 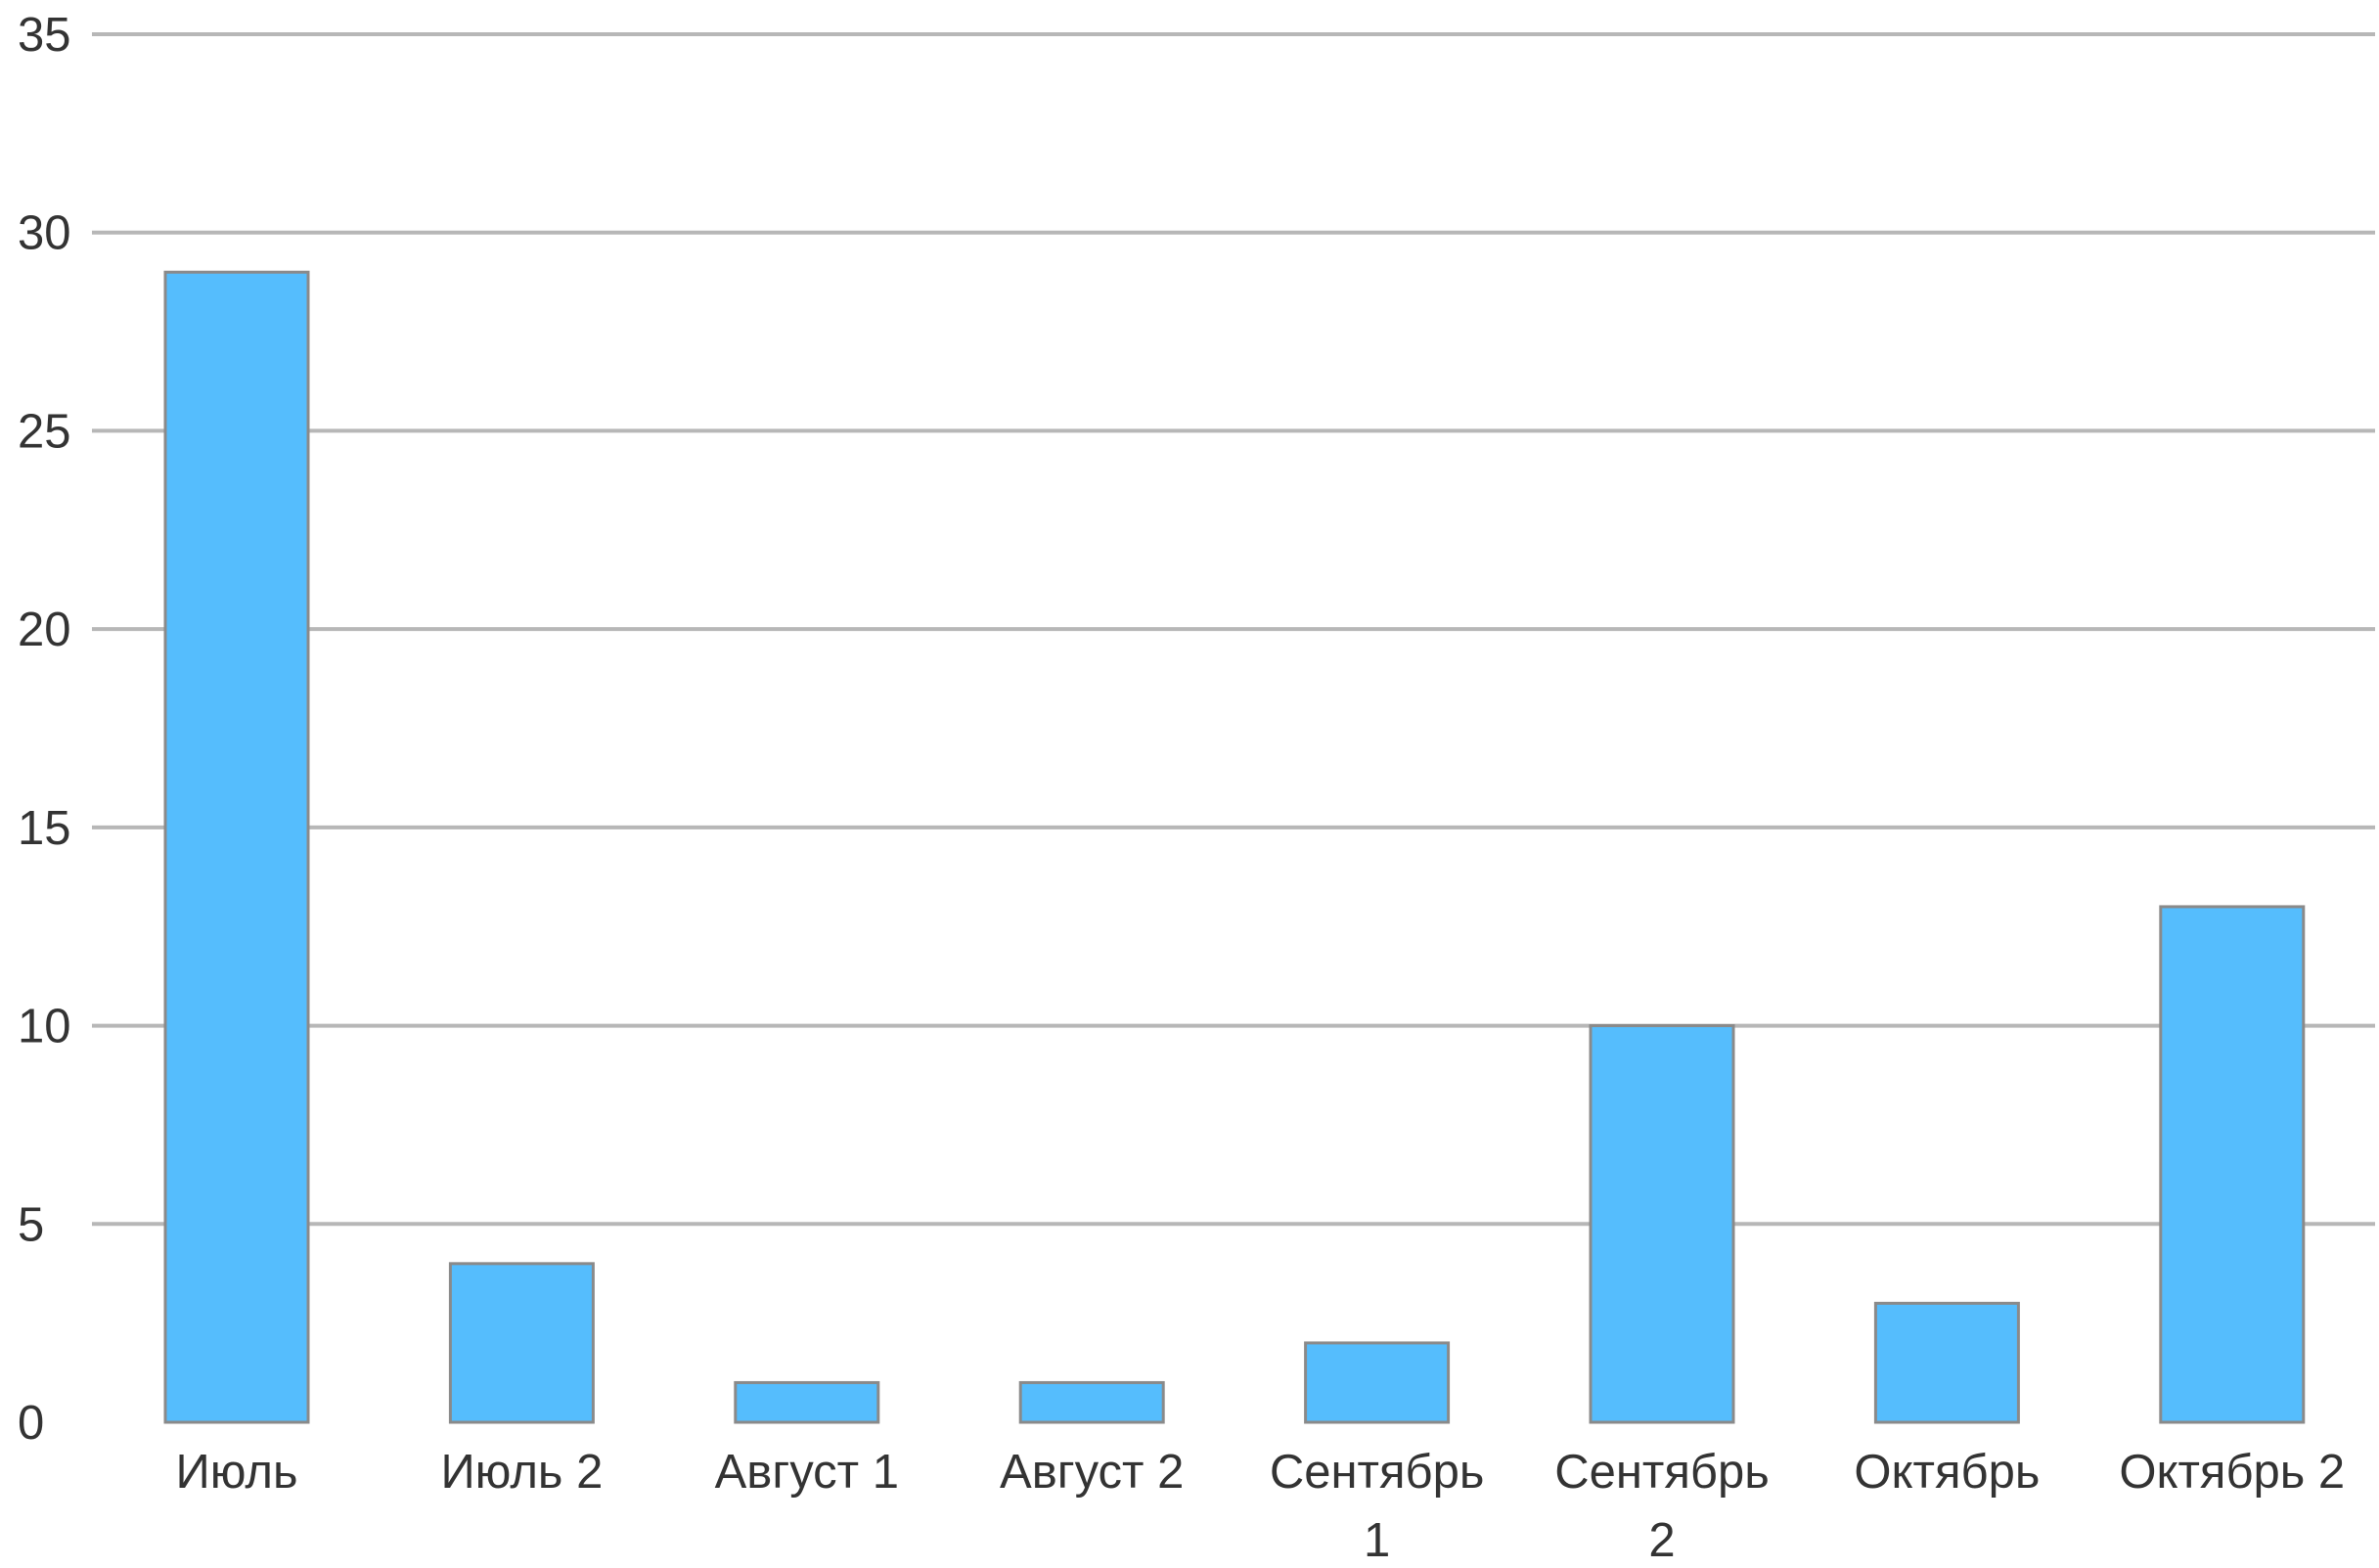 I want to click on x-category-label: 1, so click(x=1377, y=1538).